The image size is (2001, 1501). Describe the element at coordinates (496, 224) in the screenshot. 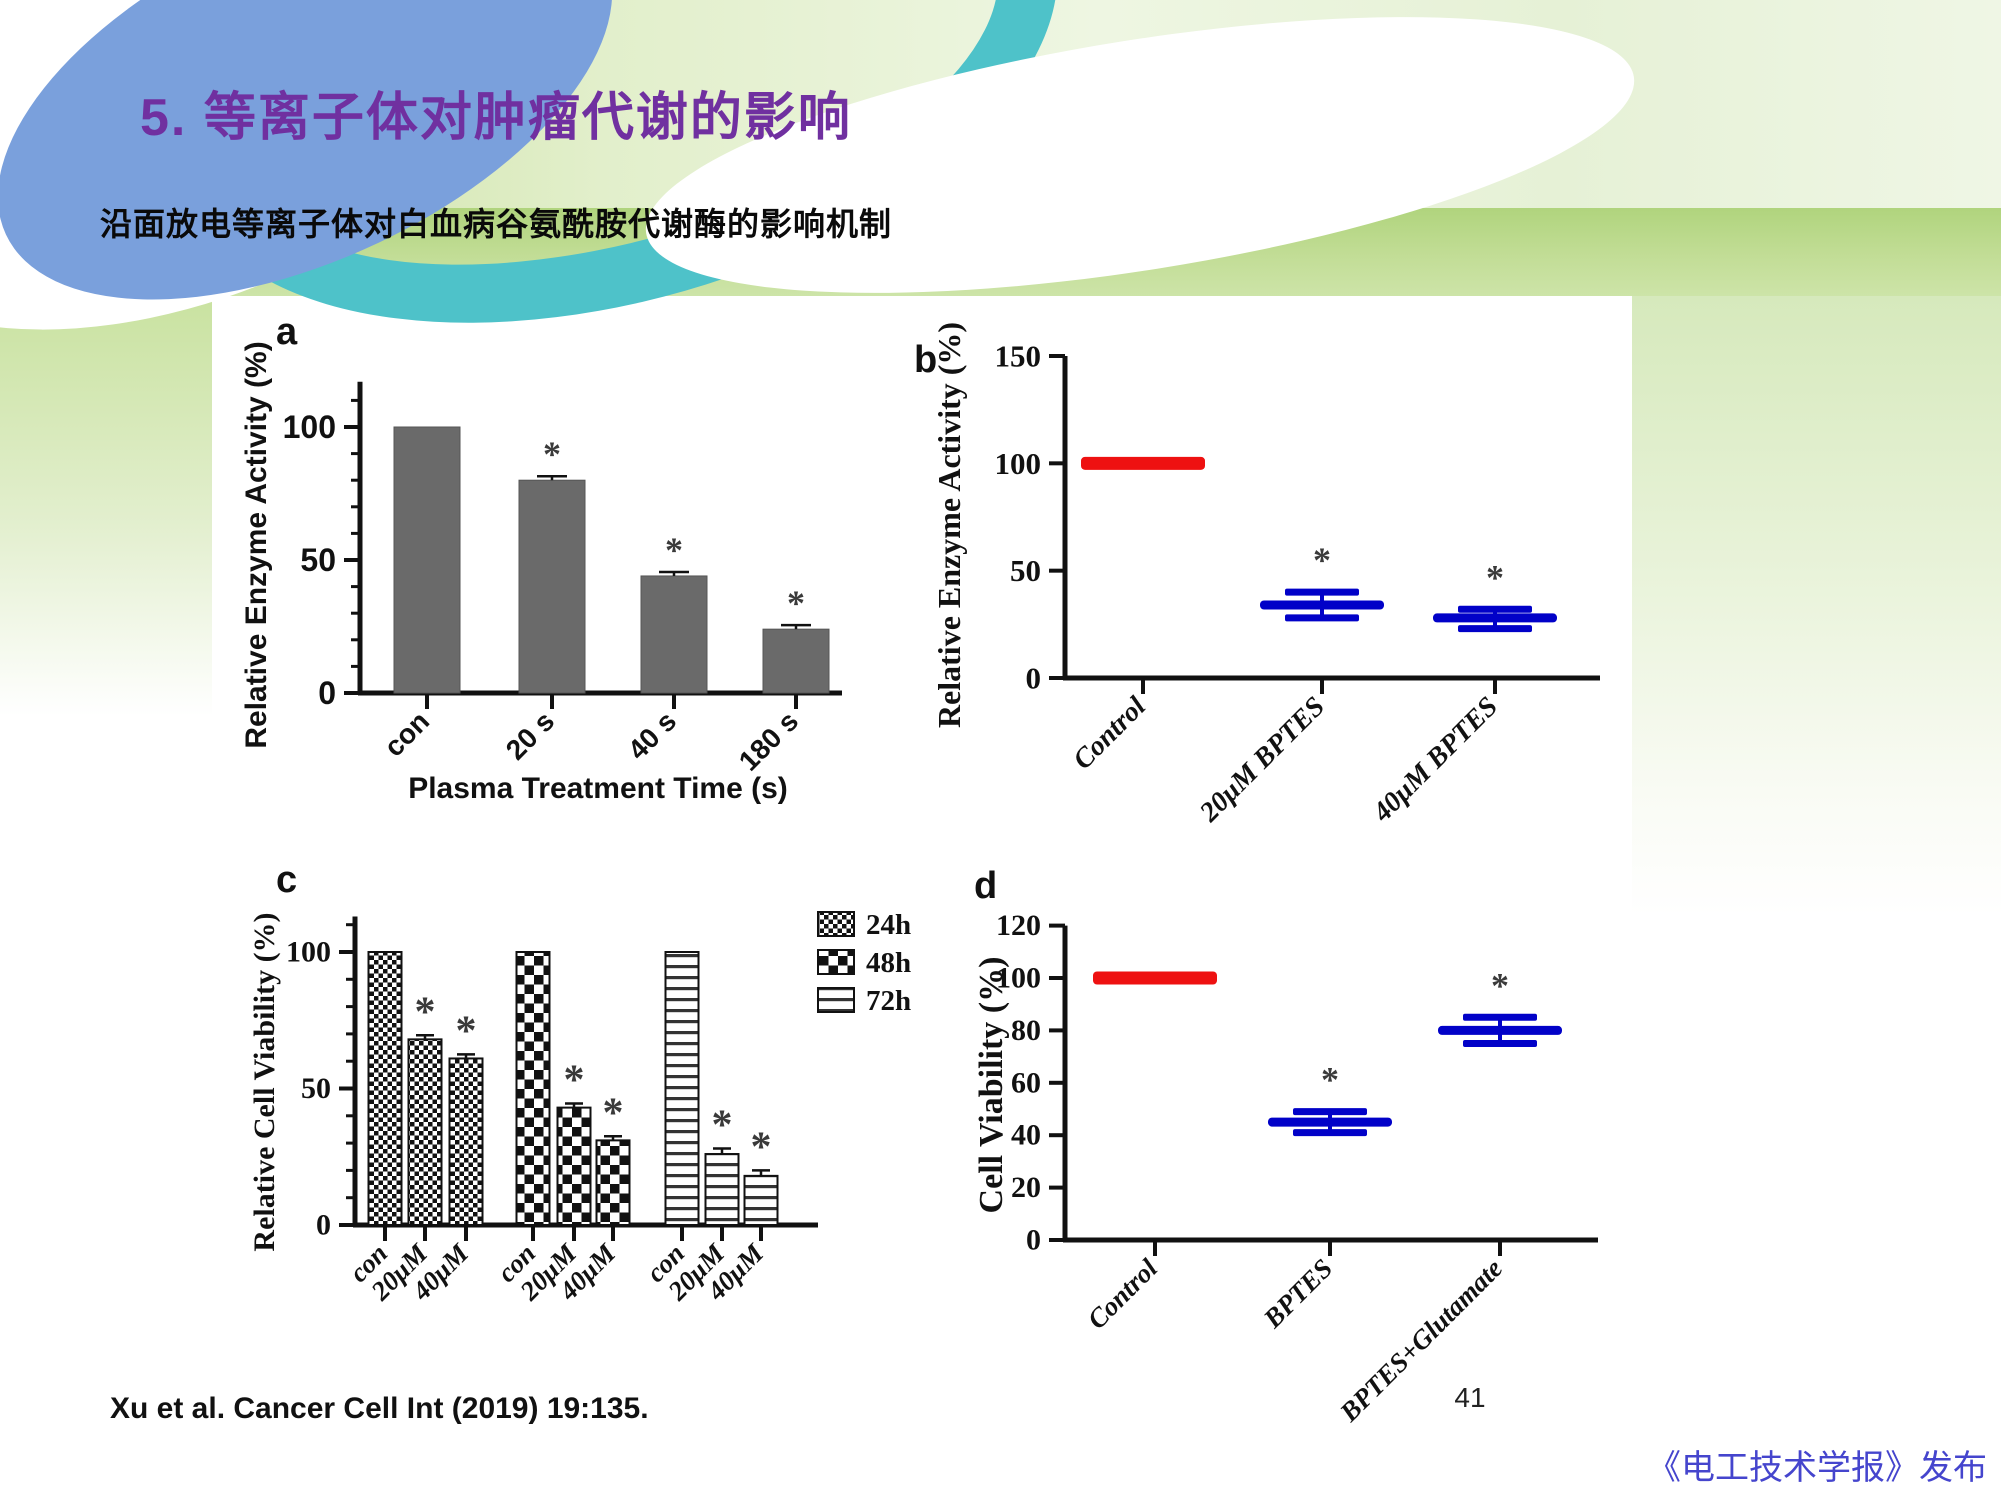

I see `page-subtitle: 沿面放电等离子体对白血病谷氨酰胺代谢酶的影响机制` at that location.